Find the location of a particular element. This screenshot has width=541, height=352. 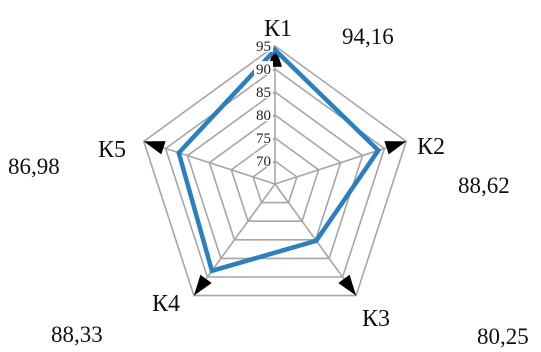

tick-label-90: 90 is located at coordinates (263, 70).